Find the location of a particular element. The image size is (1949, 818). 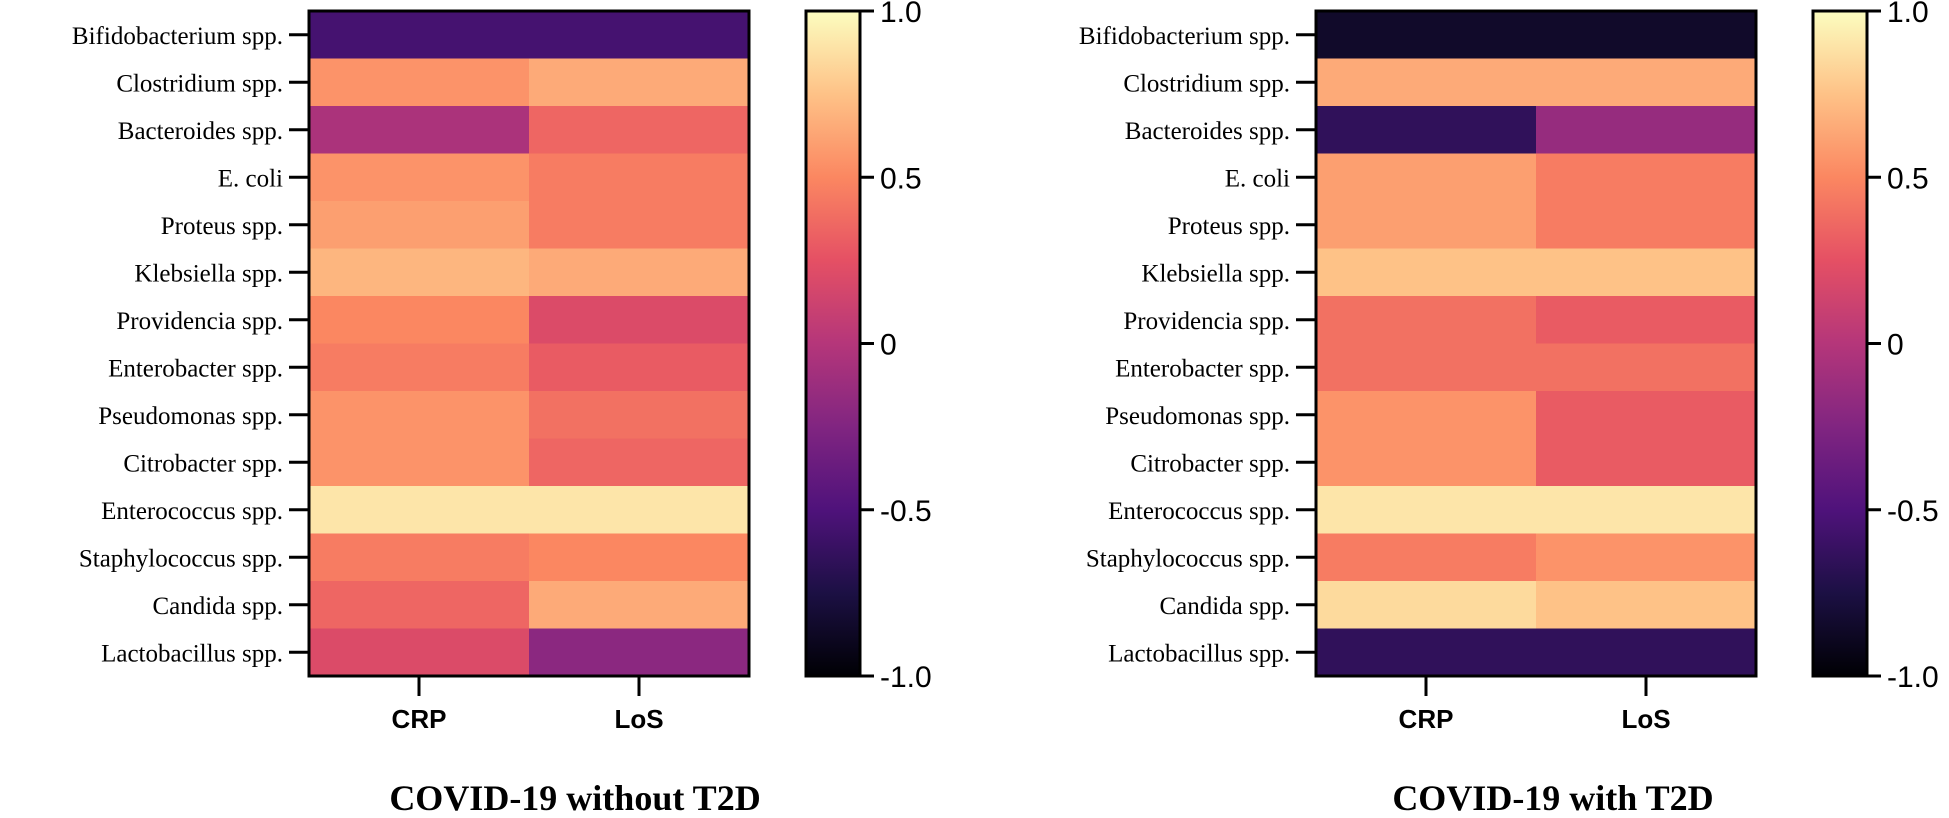

colorbar-gradient is located at coordinates (1840, 343).